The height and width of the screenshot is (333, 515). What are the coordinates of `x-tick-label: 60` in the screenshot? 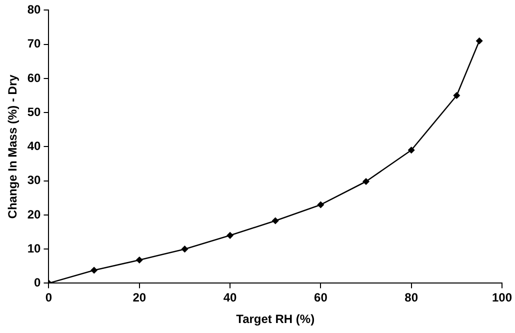 It's located at (321, 297).